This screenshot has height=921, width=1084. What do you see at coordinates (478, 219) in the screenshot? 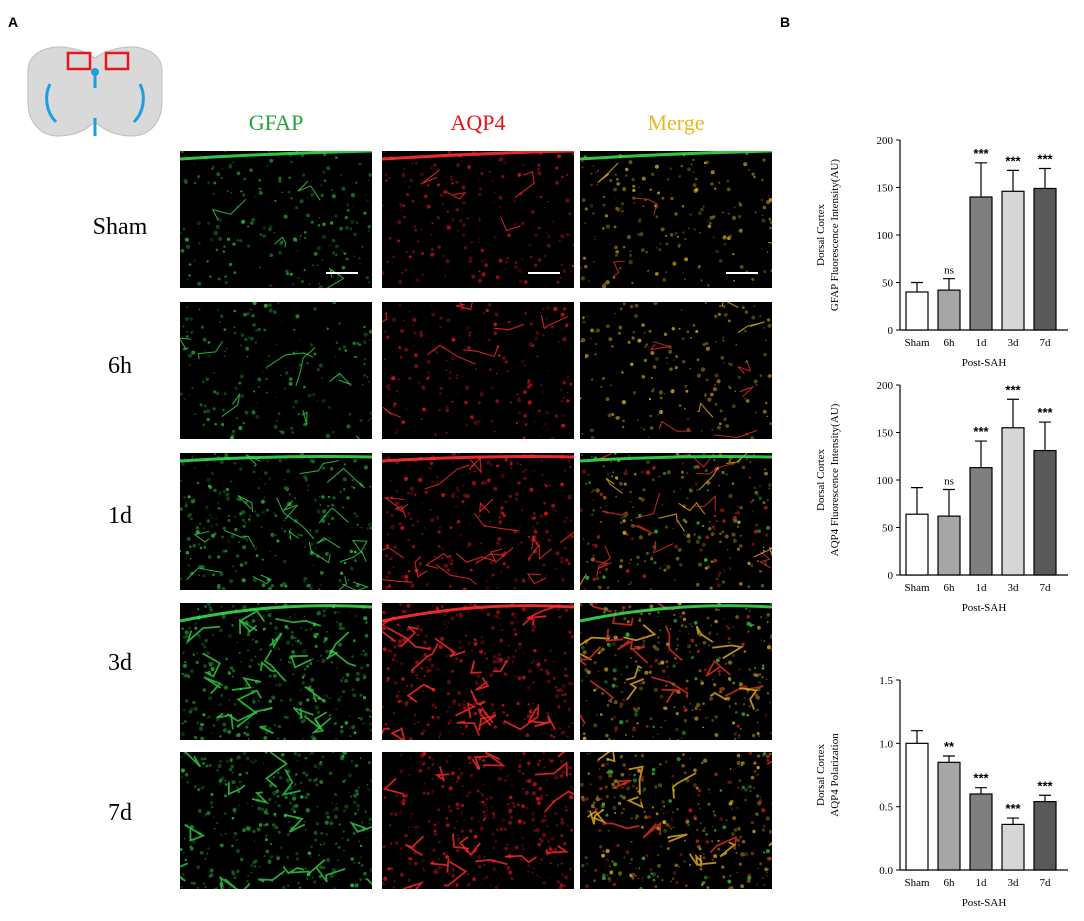
I see `micrograph-aqp4-sham` at bounding box center [478, 219].